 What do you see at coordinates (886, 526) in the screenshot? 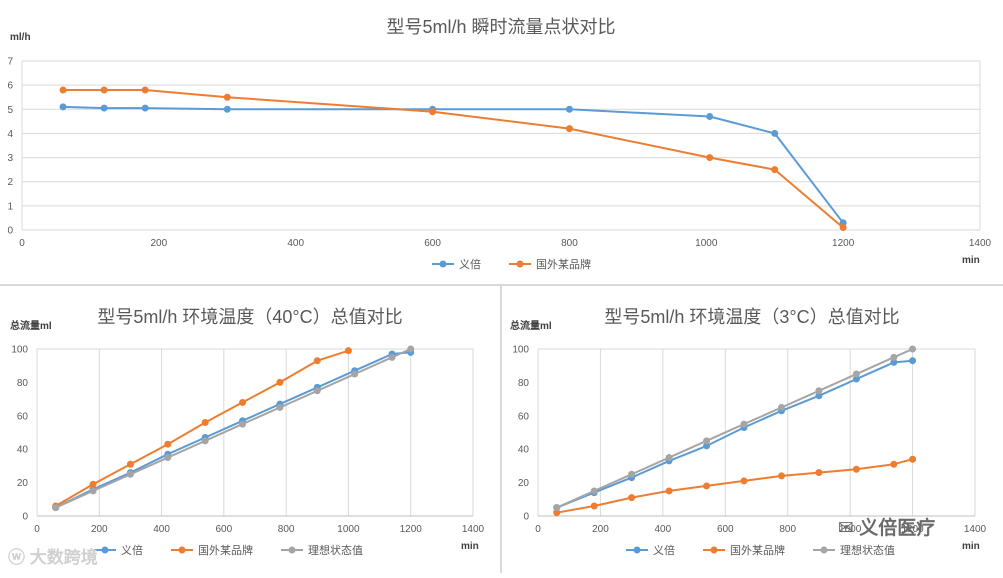
I see `watermark-right: ✉ 义倍医疗` at bounding box center [886, 526].